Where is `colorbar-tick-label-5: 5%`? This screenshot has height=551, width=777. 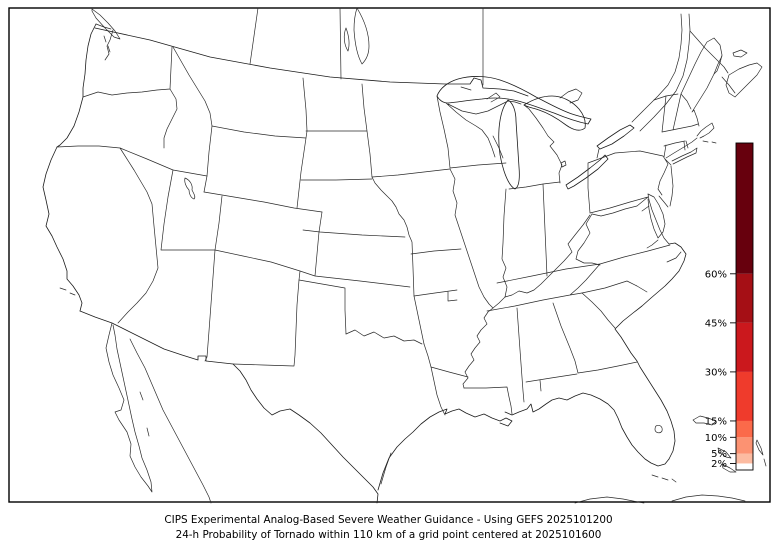
colorbar-tick-label-5: 5% is located at coordinates (719, 454).